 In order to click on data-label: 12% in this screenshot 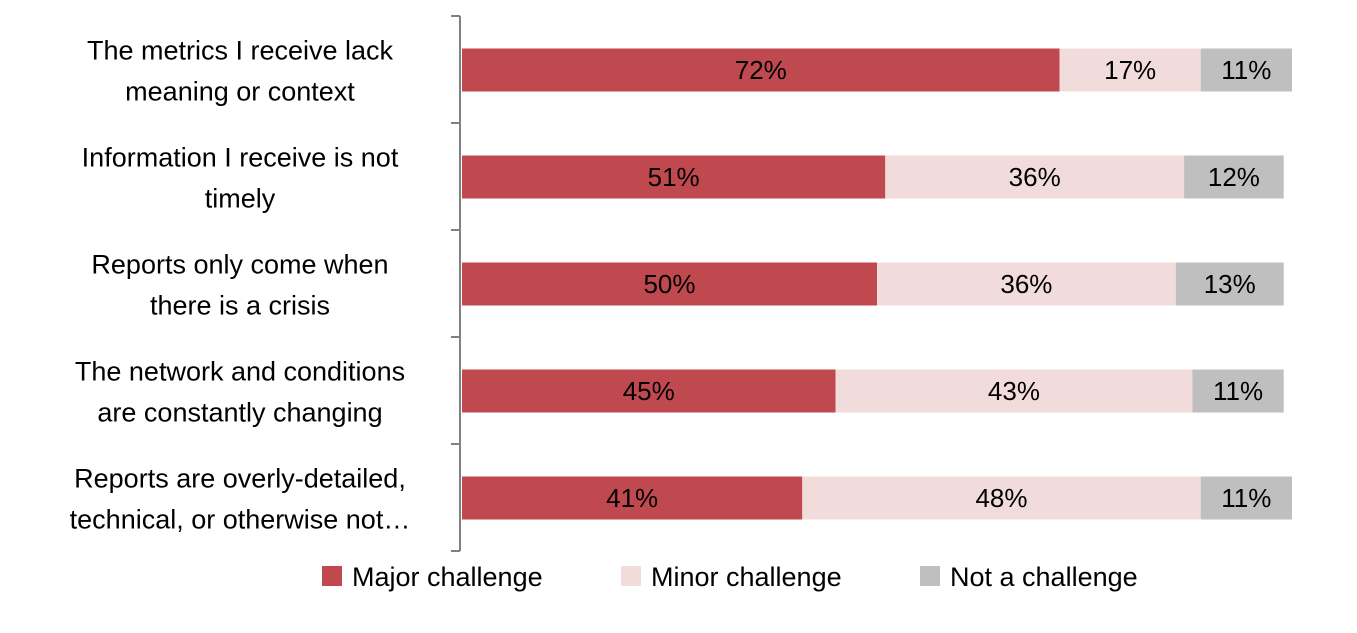, I will do `click(1234, 177)`.